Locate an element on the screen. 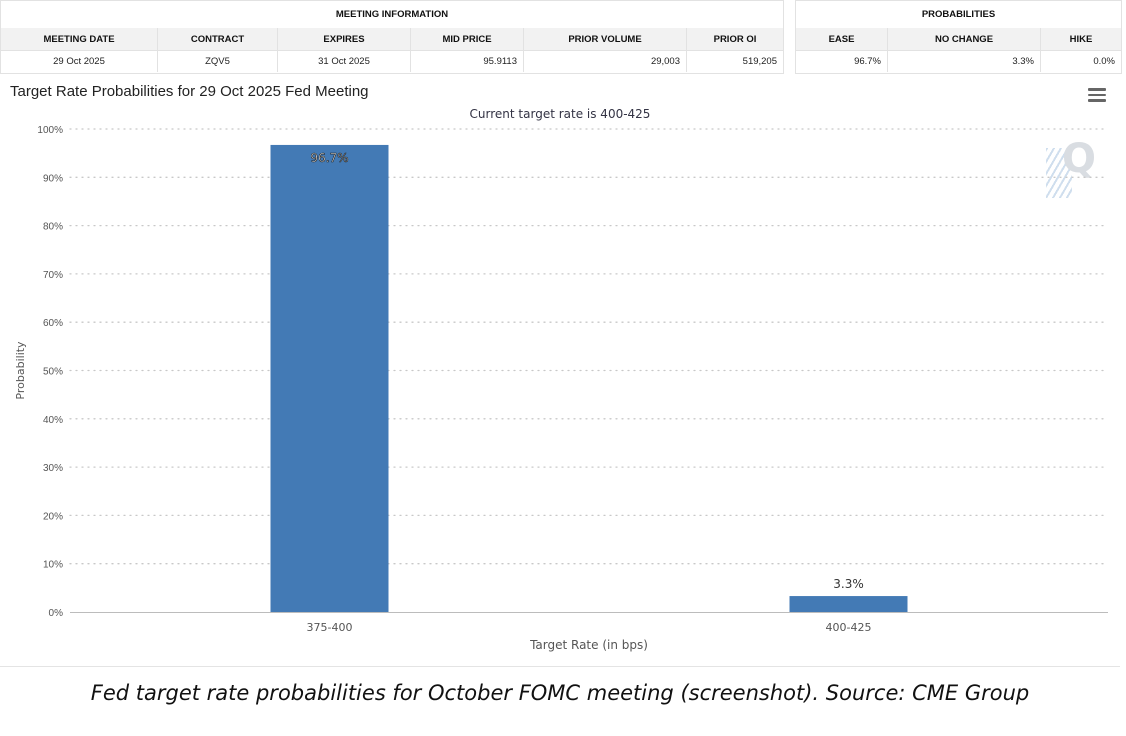 The height and width of the screenshot is (736, 1126). header-expires: EXPIRES is located at coordinates (344, 39).